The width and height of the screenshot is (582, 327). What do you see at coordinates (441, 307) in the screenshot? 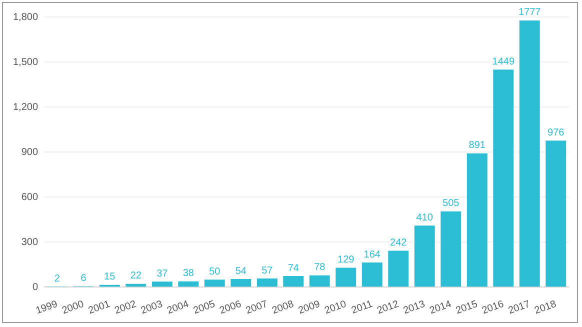
I see `x-tick-label: 2014` at bounding box center [441, 307].